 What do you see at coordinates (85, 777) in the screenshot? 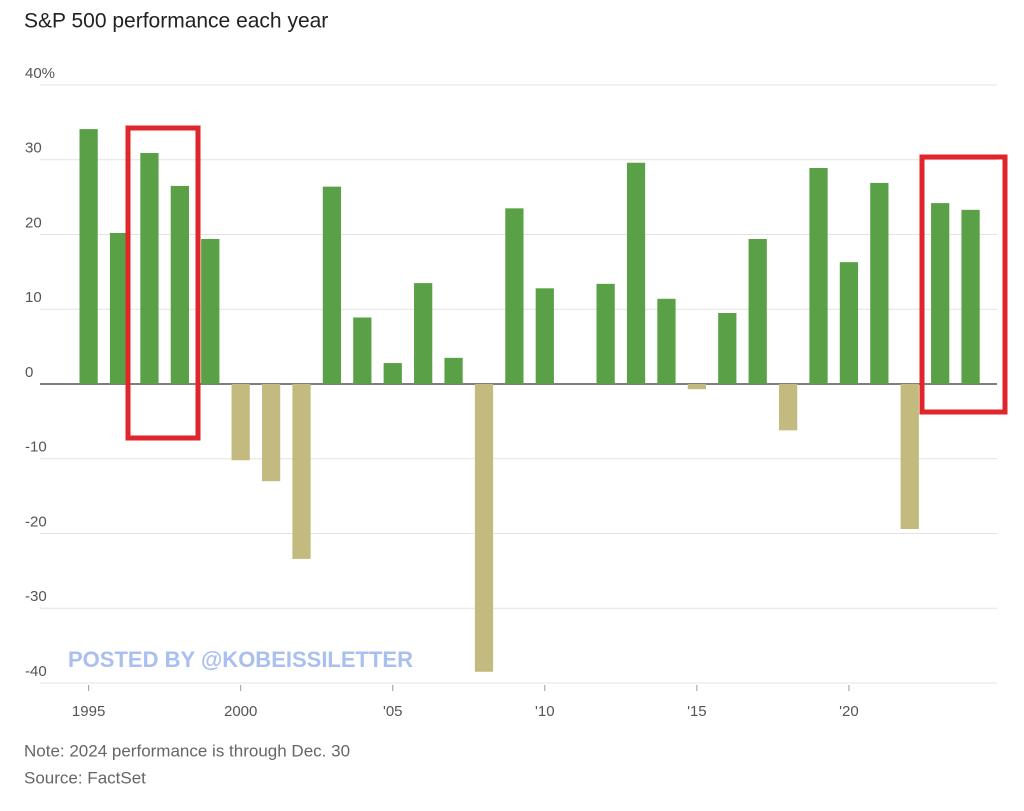
I see `source: Source: FactSet` at bounding box center [85, 777].